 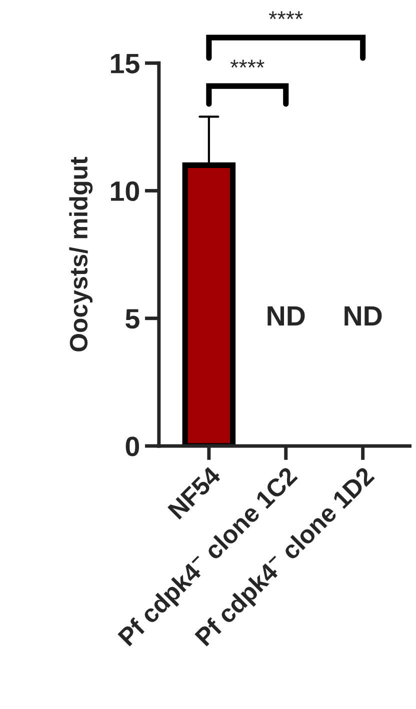 What do you see at coordinates (125, 191) in the screenshot?
I see `y-tick-label: 10` at bounding box center [125, 191].